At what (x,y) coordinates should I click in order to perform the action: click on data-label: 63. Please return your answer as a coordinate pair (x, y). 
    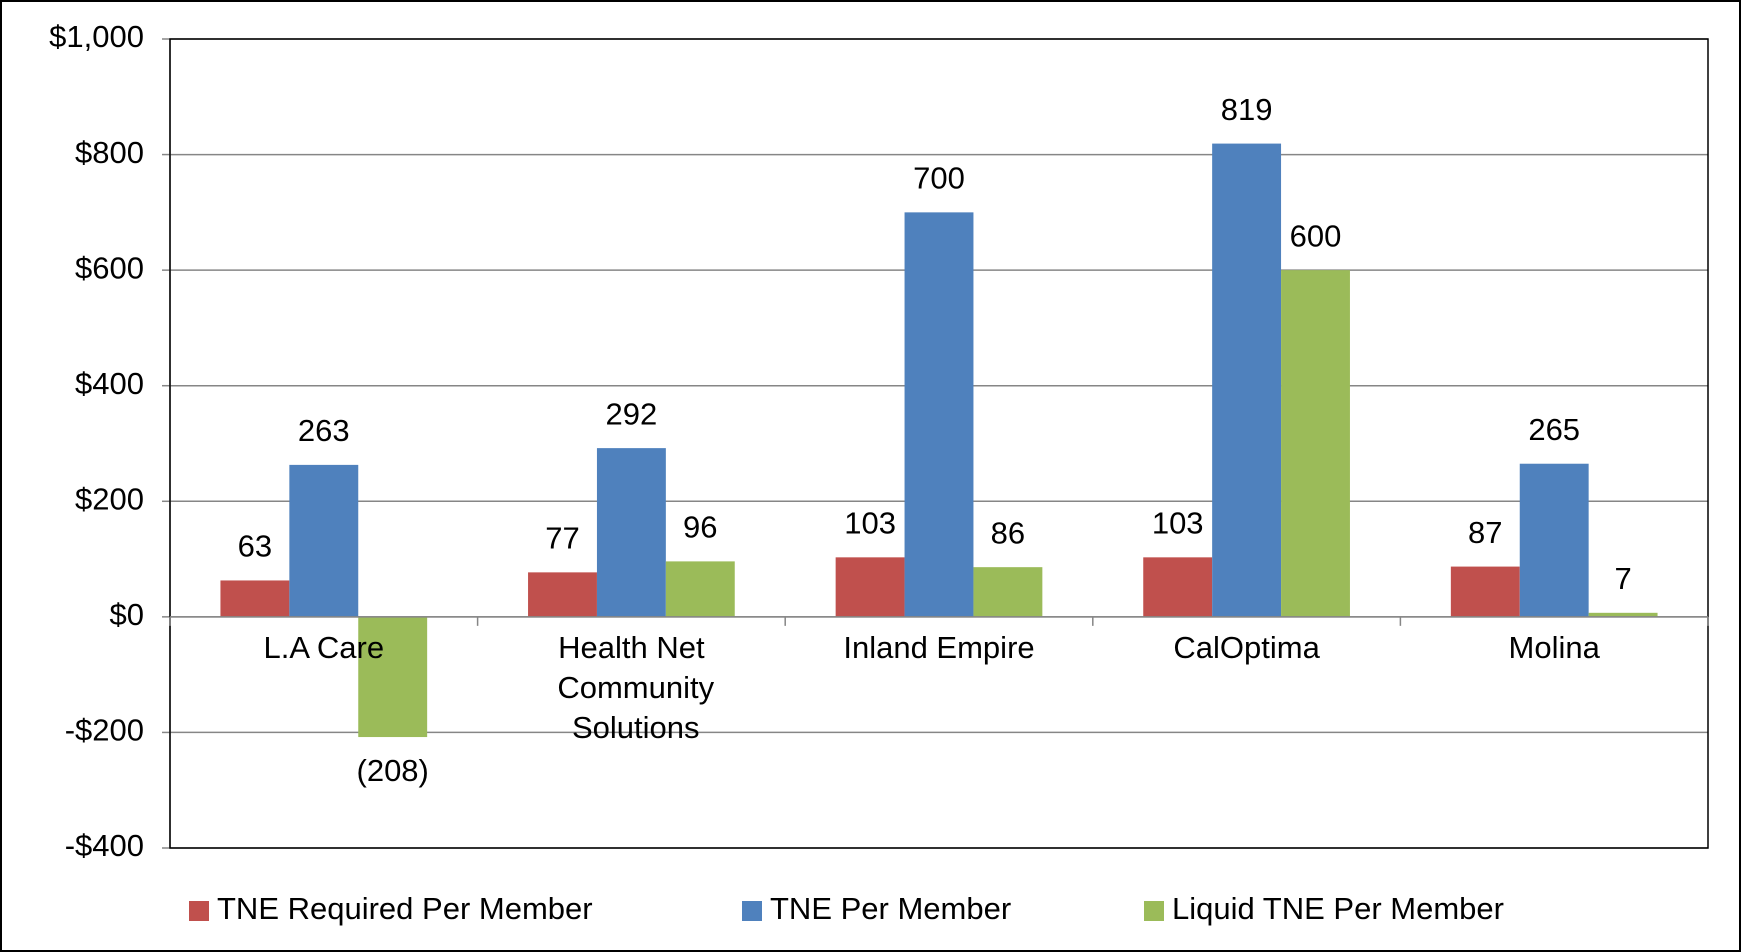
    Looking at the image, I should click on (255, 546).